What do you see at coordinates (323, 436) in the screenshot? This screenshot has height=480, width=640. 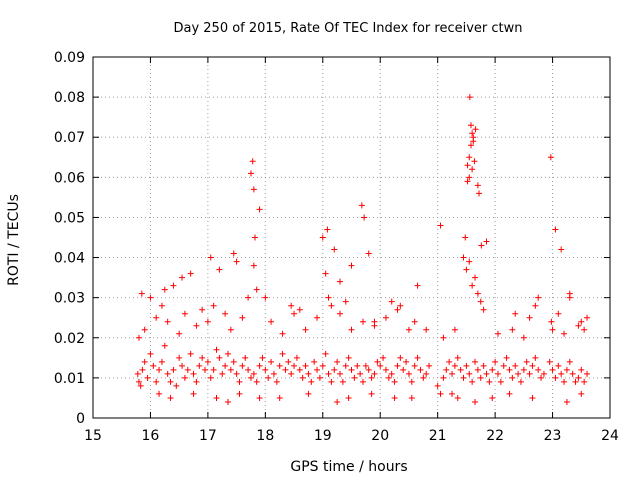 I see `x-tick-label: 19` at bounding box center [323, 436].